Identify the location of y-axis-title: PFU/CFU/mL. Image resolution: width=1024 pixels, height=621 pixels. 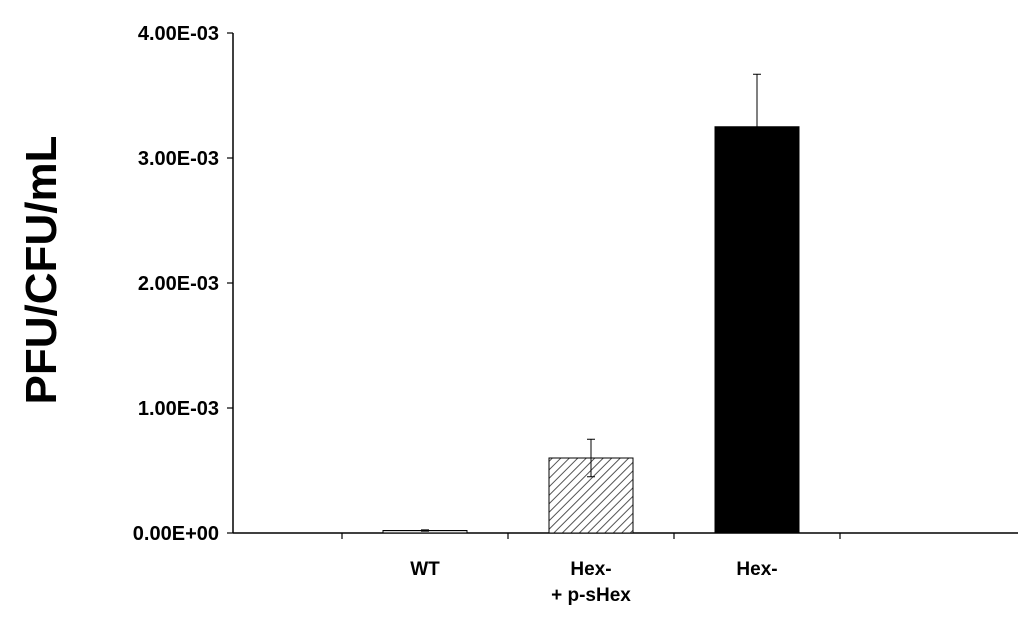
(41, 270).